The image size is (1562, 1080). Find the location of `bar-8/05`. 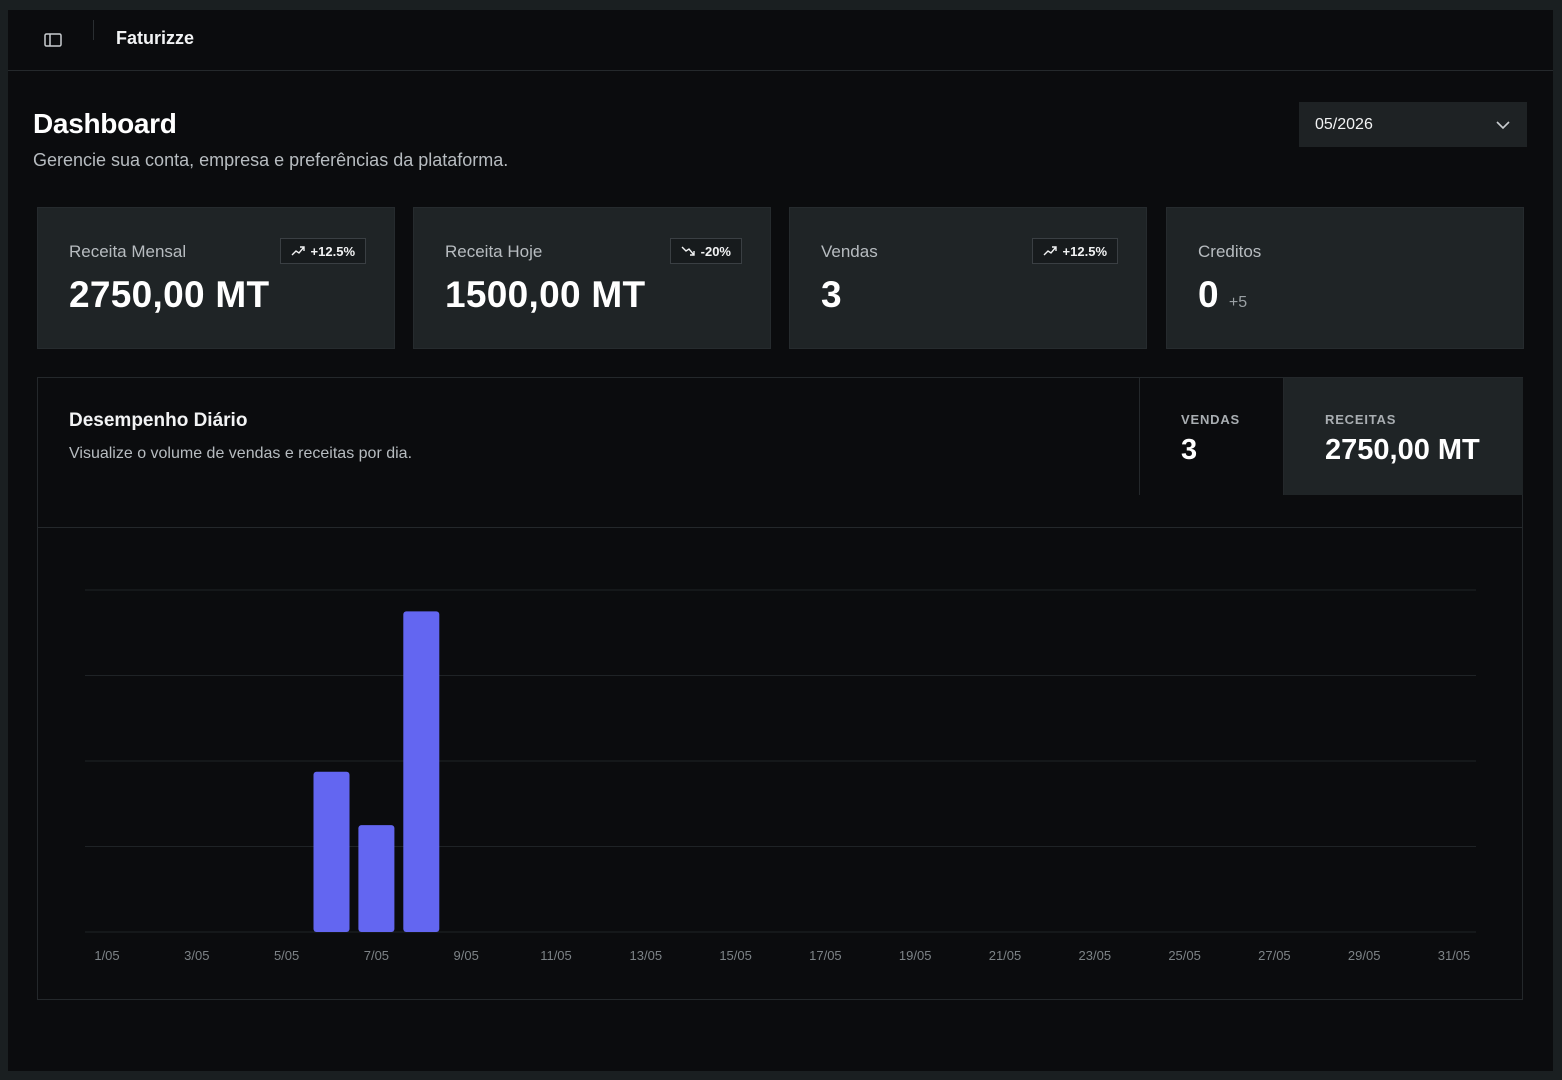

bar-8/05 is located at coordinates (421, 771).